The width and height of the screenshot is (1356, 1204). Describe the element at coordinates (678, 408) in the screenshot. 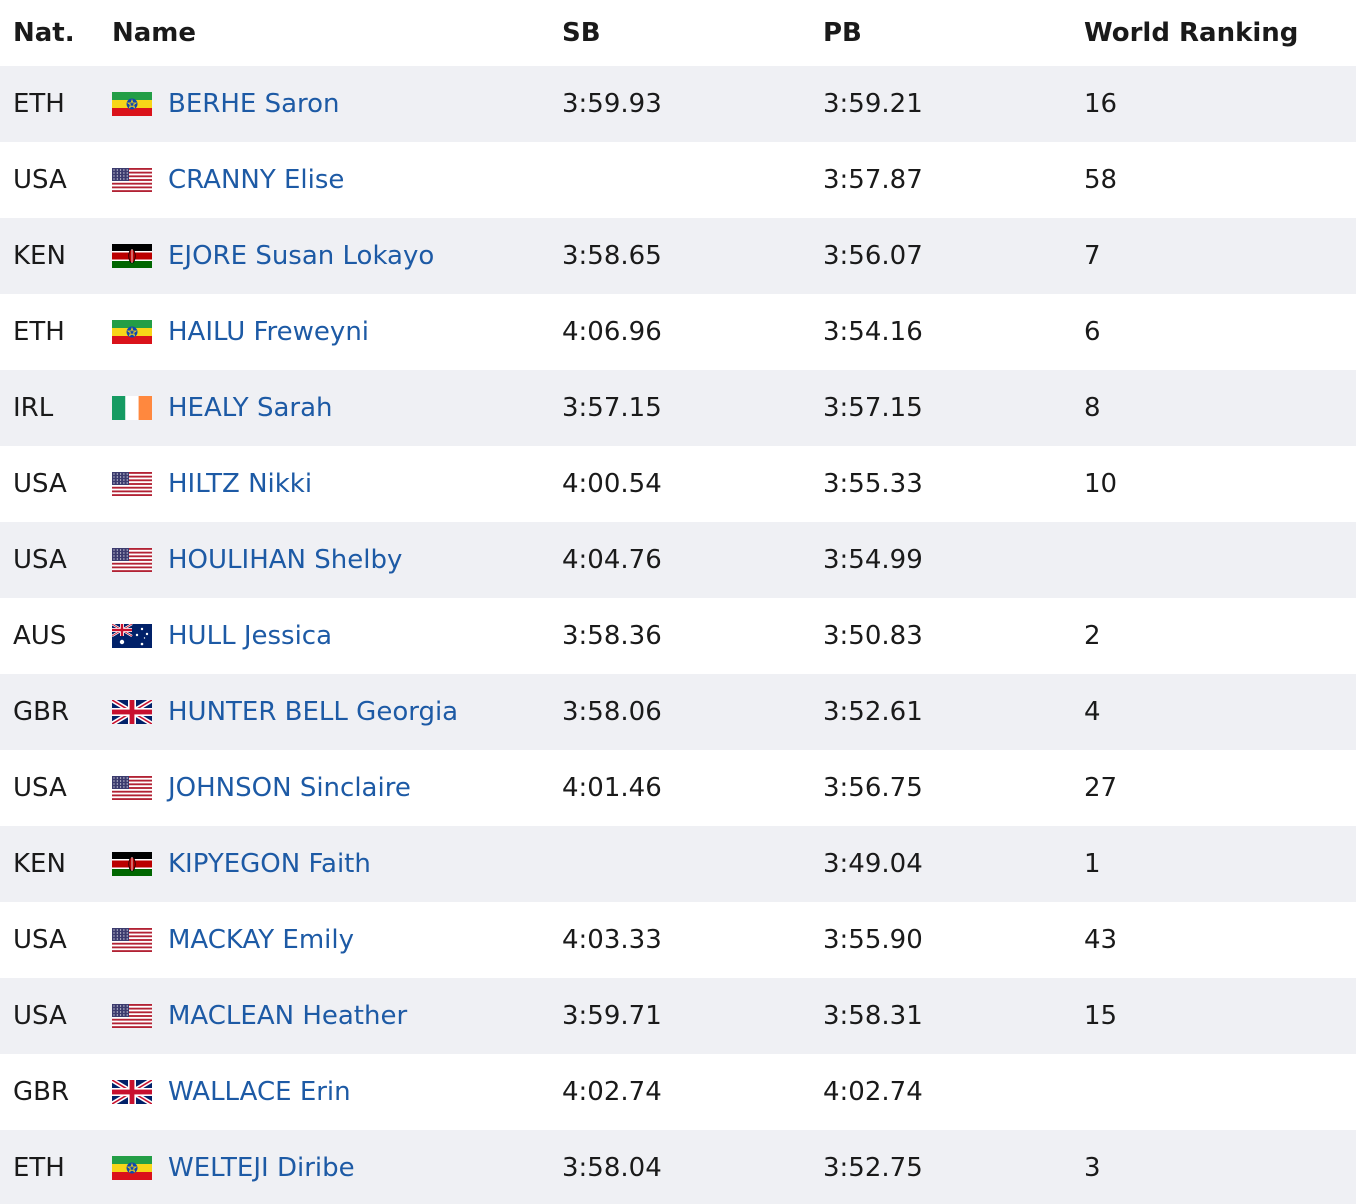

I see `table-row: IRL HEALY Sarah 3:57.15 3:57.15 8` at that location.